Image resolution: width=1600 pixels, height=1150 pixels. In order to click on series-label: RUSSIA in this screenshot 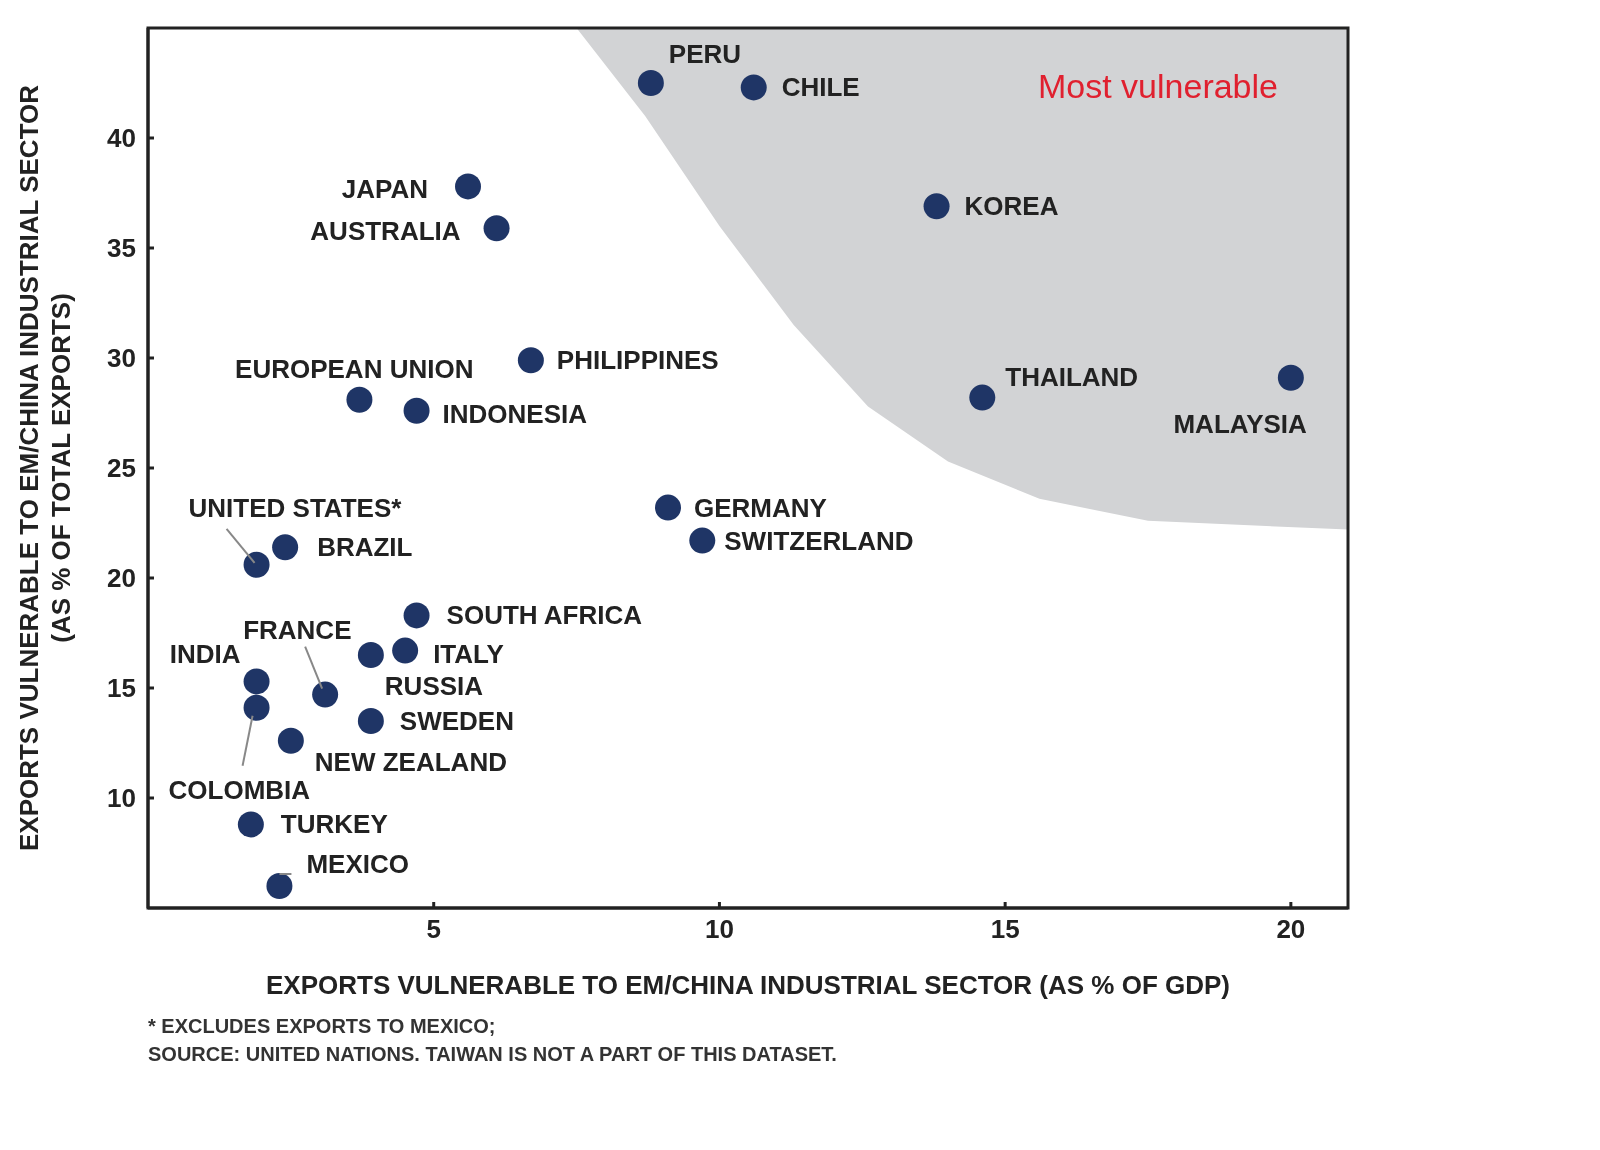, I will do `click(434, 686)`.